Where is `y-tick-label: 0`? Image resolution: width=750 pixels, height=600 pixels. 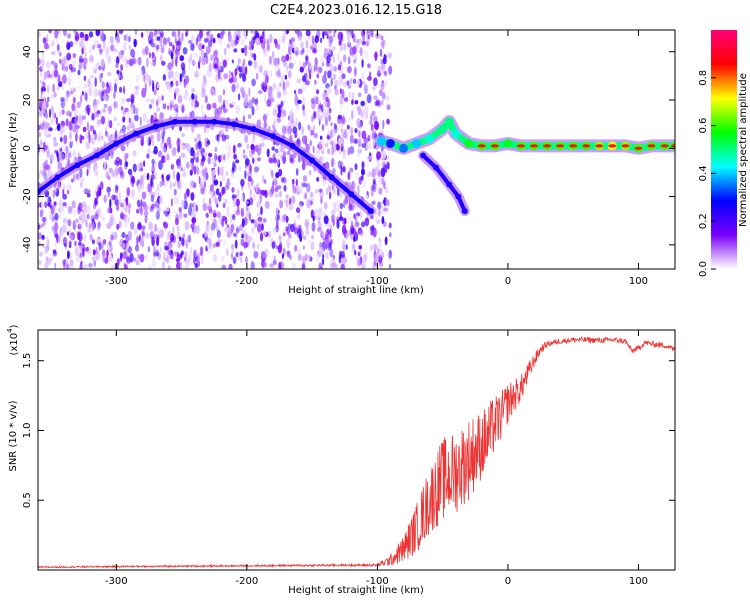 y-tick-label: 0 is located at coordinates (27, 148).